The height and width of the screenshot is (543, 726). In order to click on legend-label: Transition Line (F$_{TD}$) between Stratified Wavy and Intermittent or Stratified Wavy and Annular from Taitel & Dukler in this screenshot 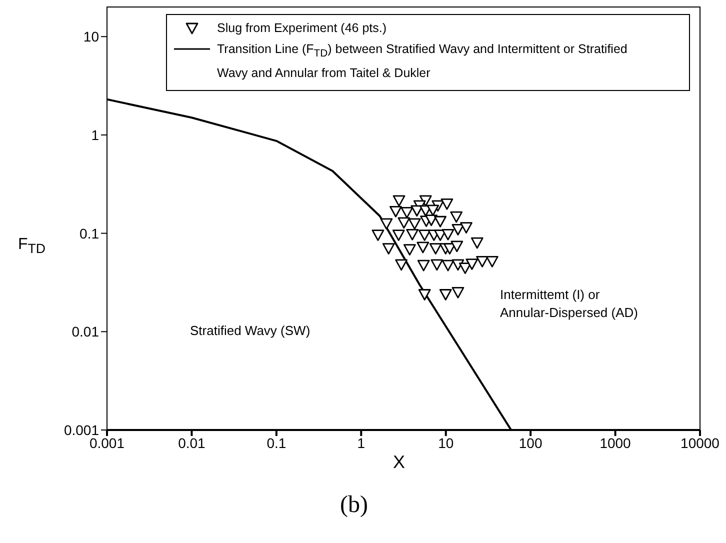, I will do `click(422, 61)`.